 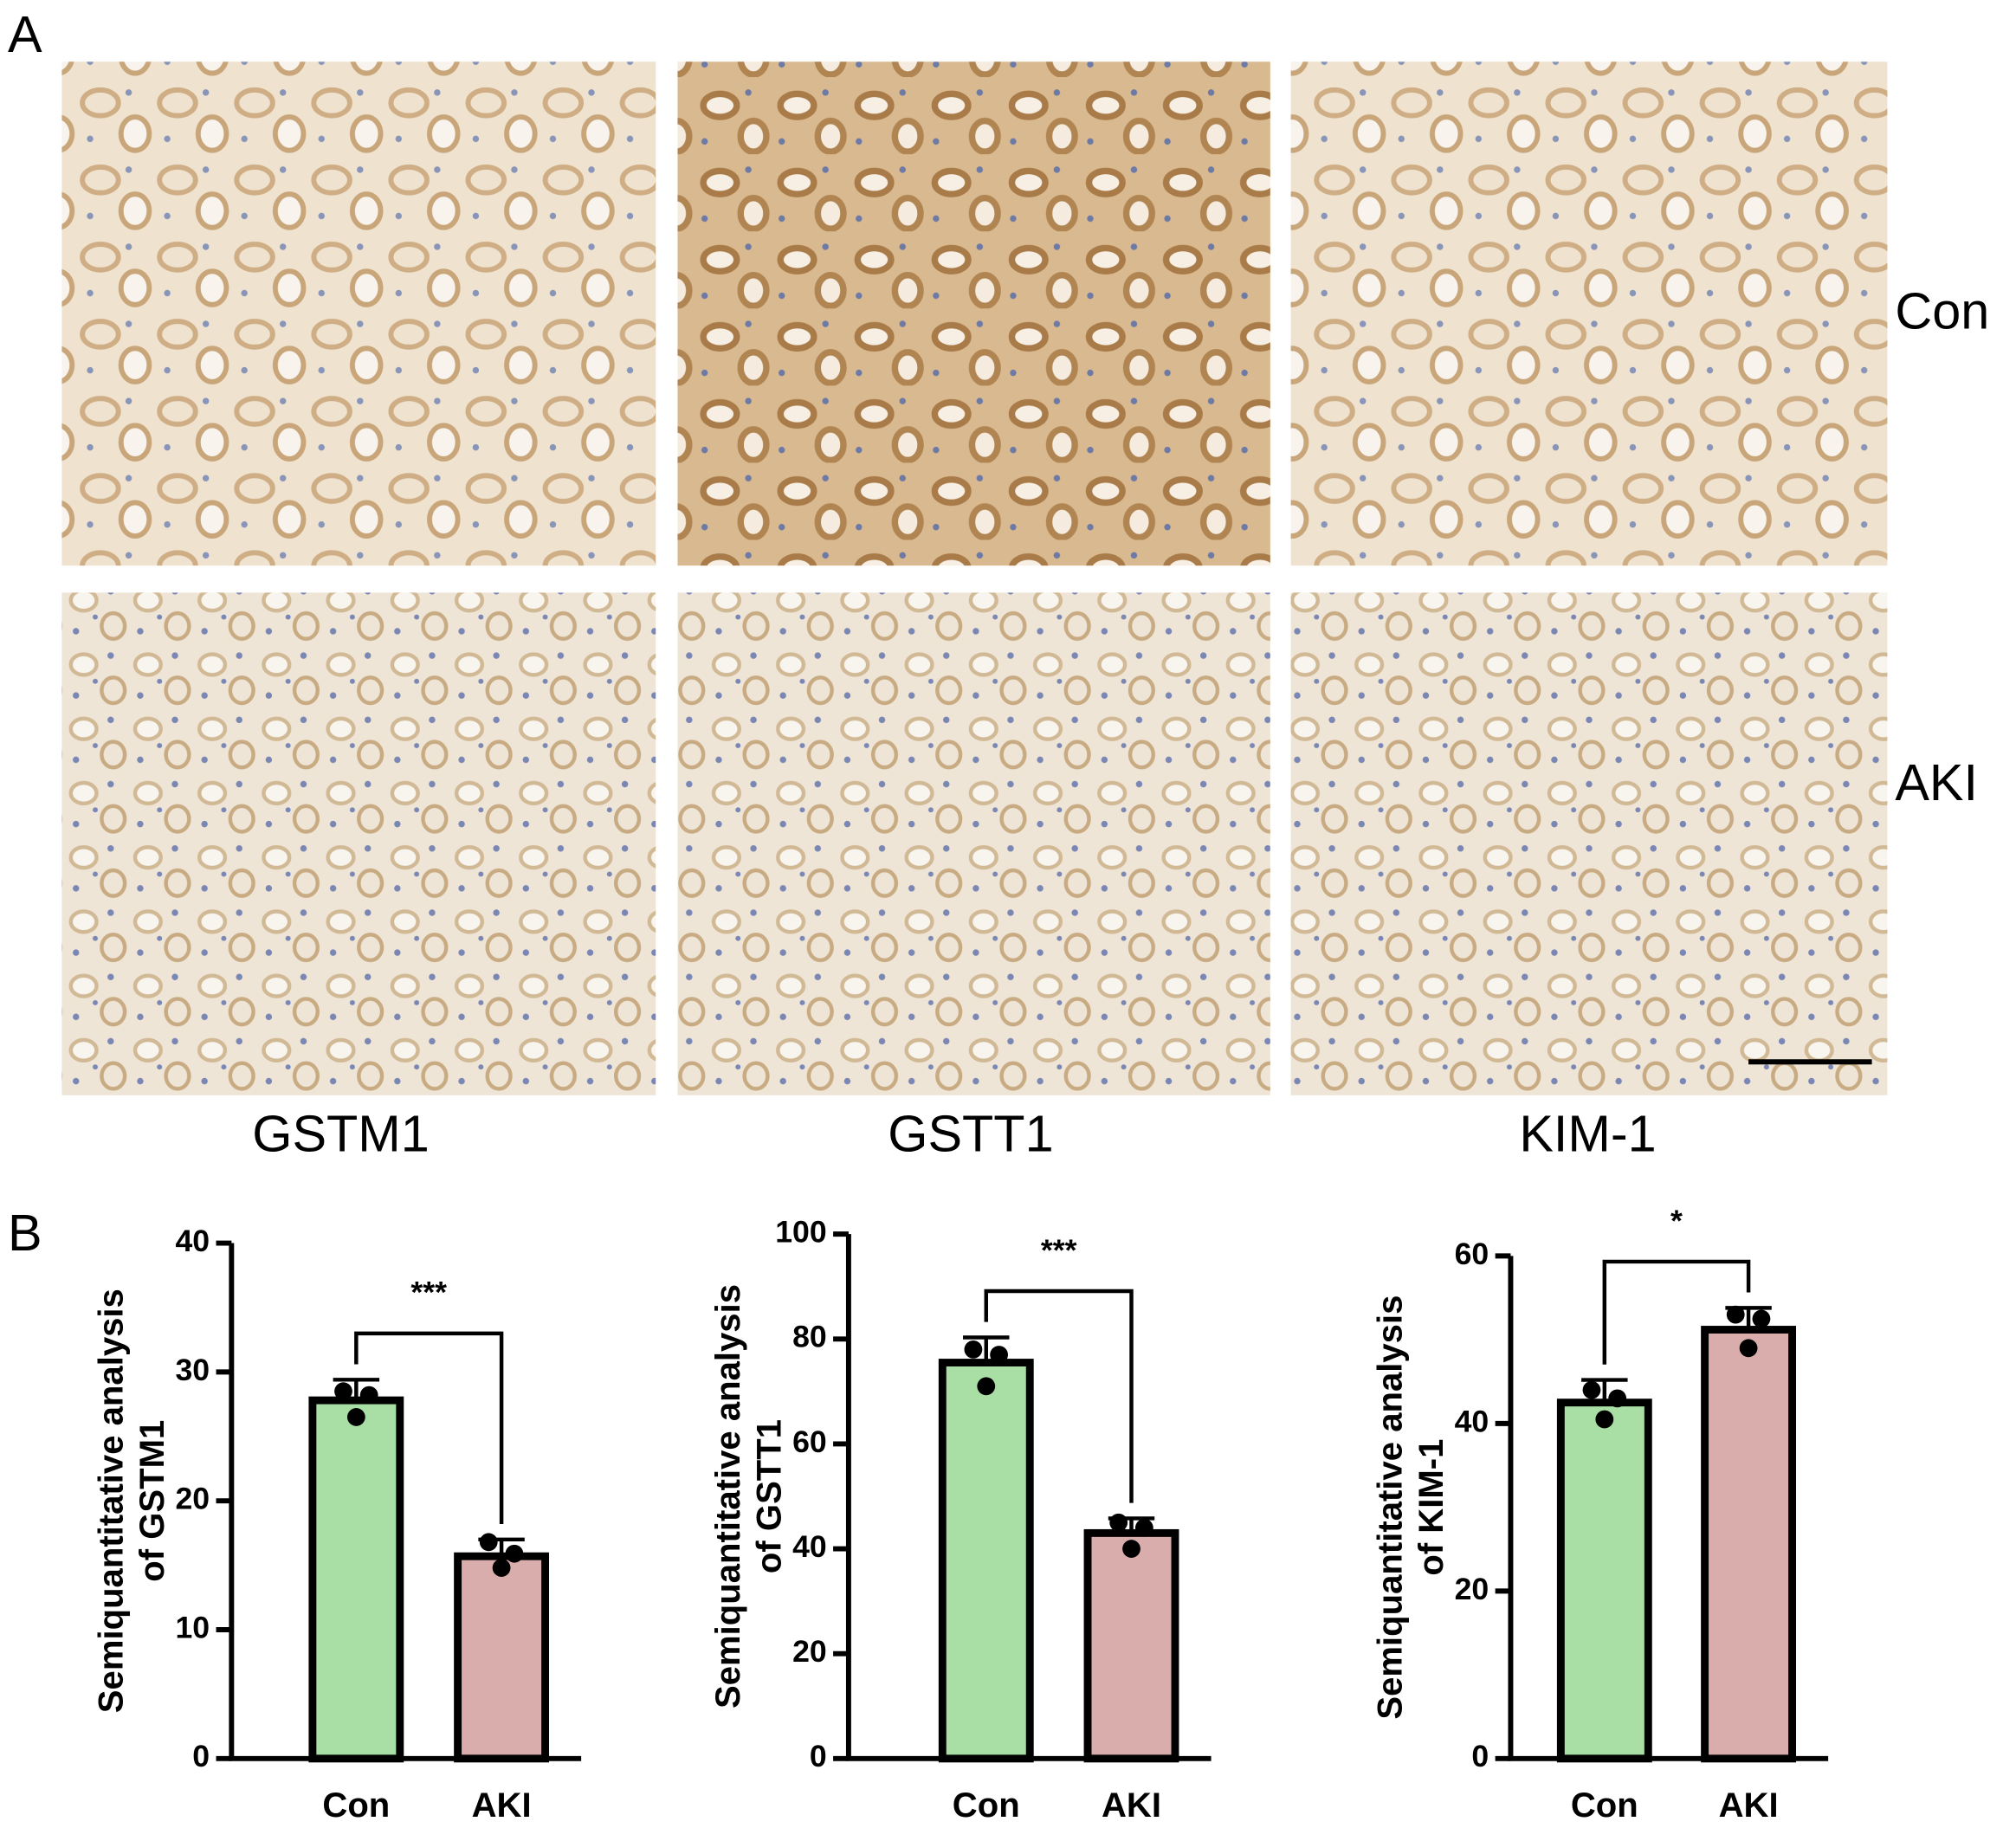 What do you see at coordinates (1942, 310) in the screenshot?
I see `row-label: Con` at bounding box center [1942, 310].